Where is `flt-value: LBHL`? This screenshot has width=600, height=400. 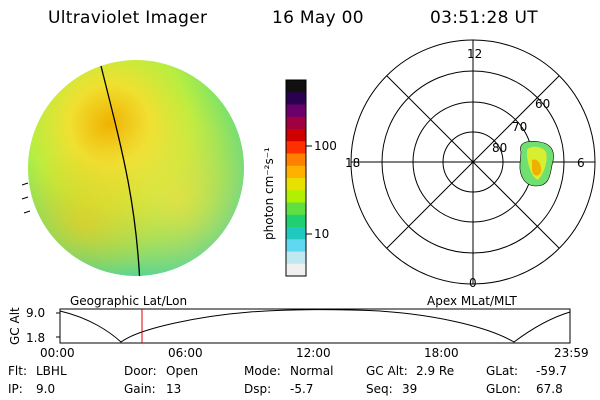
flt-value: LBHL is located at coordinates (51, 371).